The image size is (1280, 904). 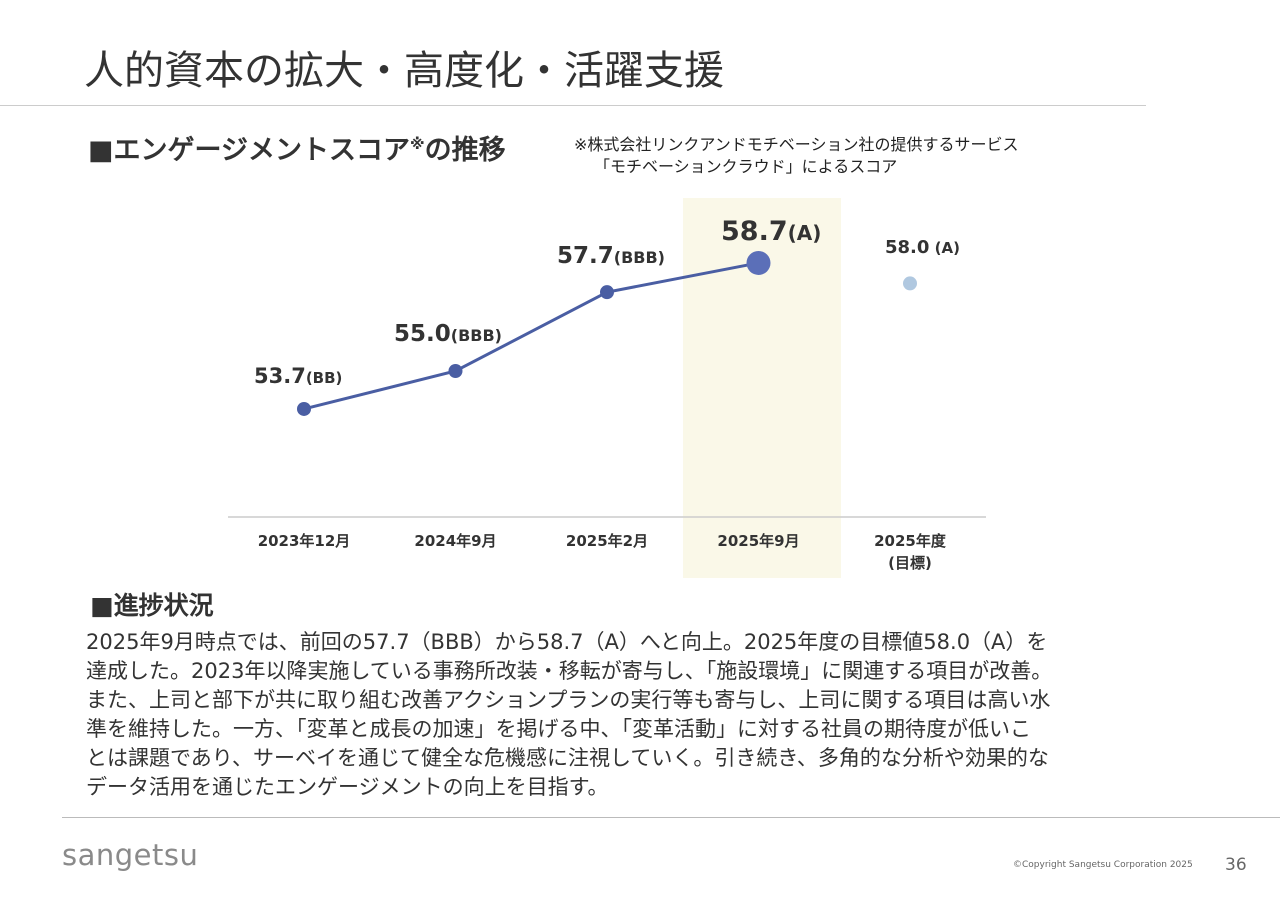 I want to click on heading-suffix: の推移, so click(x=465, y=150).